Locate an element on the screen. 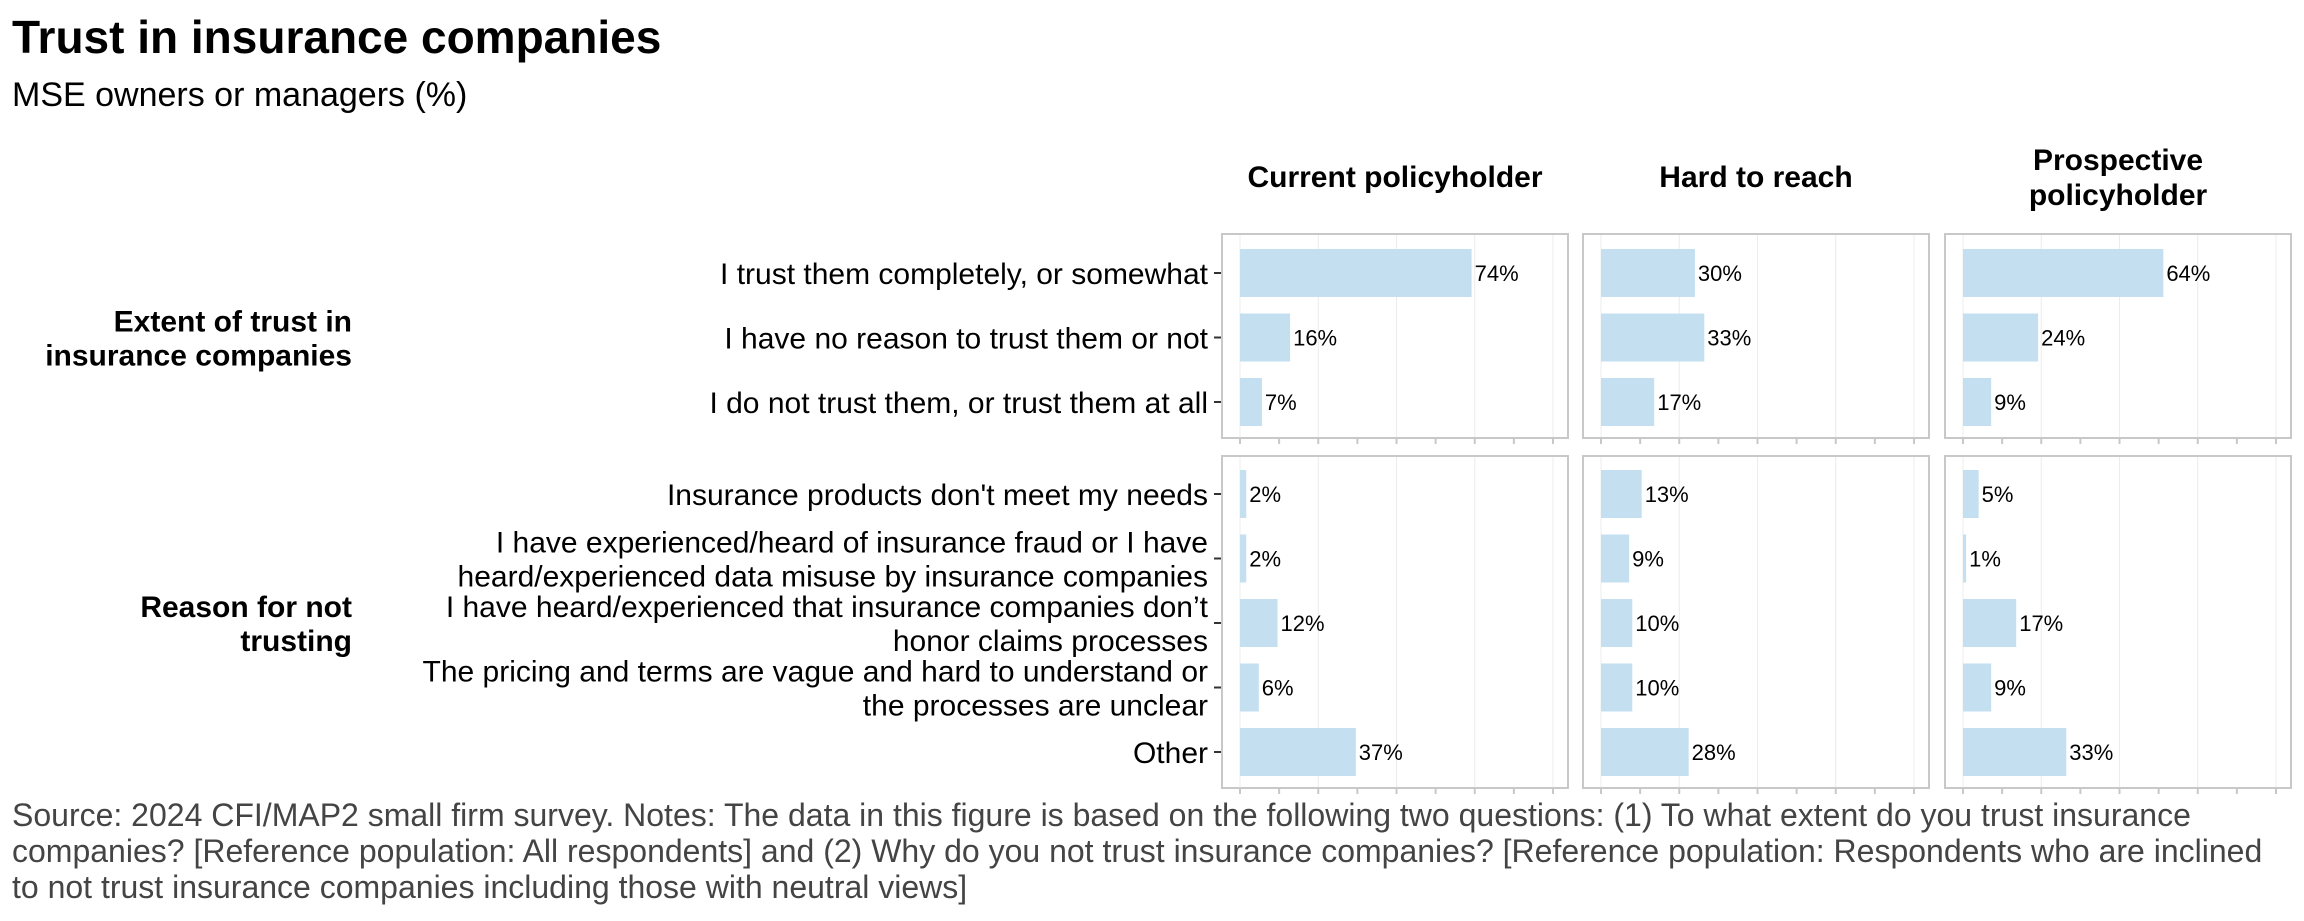 This screenshot has height=921, width=2304. data-label: 28% is located at coordinates (1714, 752).